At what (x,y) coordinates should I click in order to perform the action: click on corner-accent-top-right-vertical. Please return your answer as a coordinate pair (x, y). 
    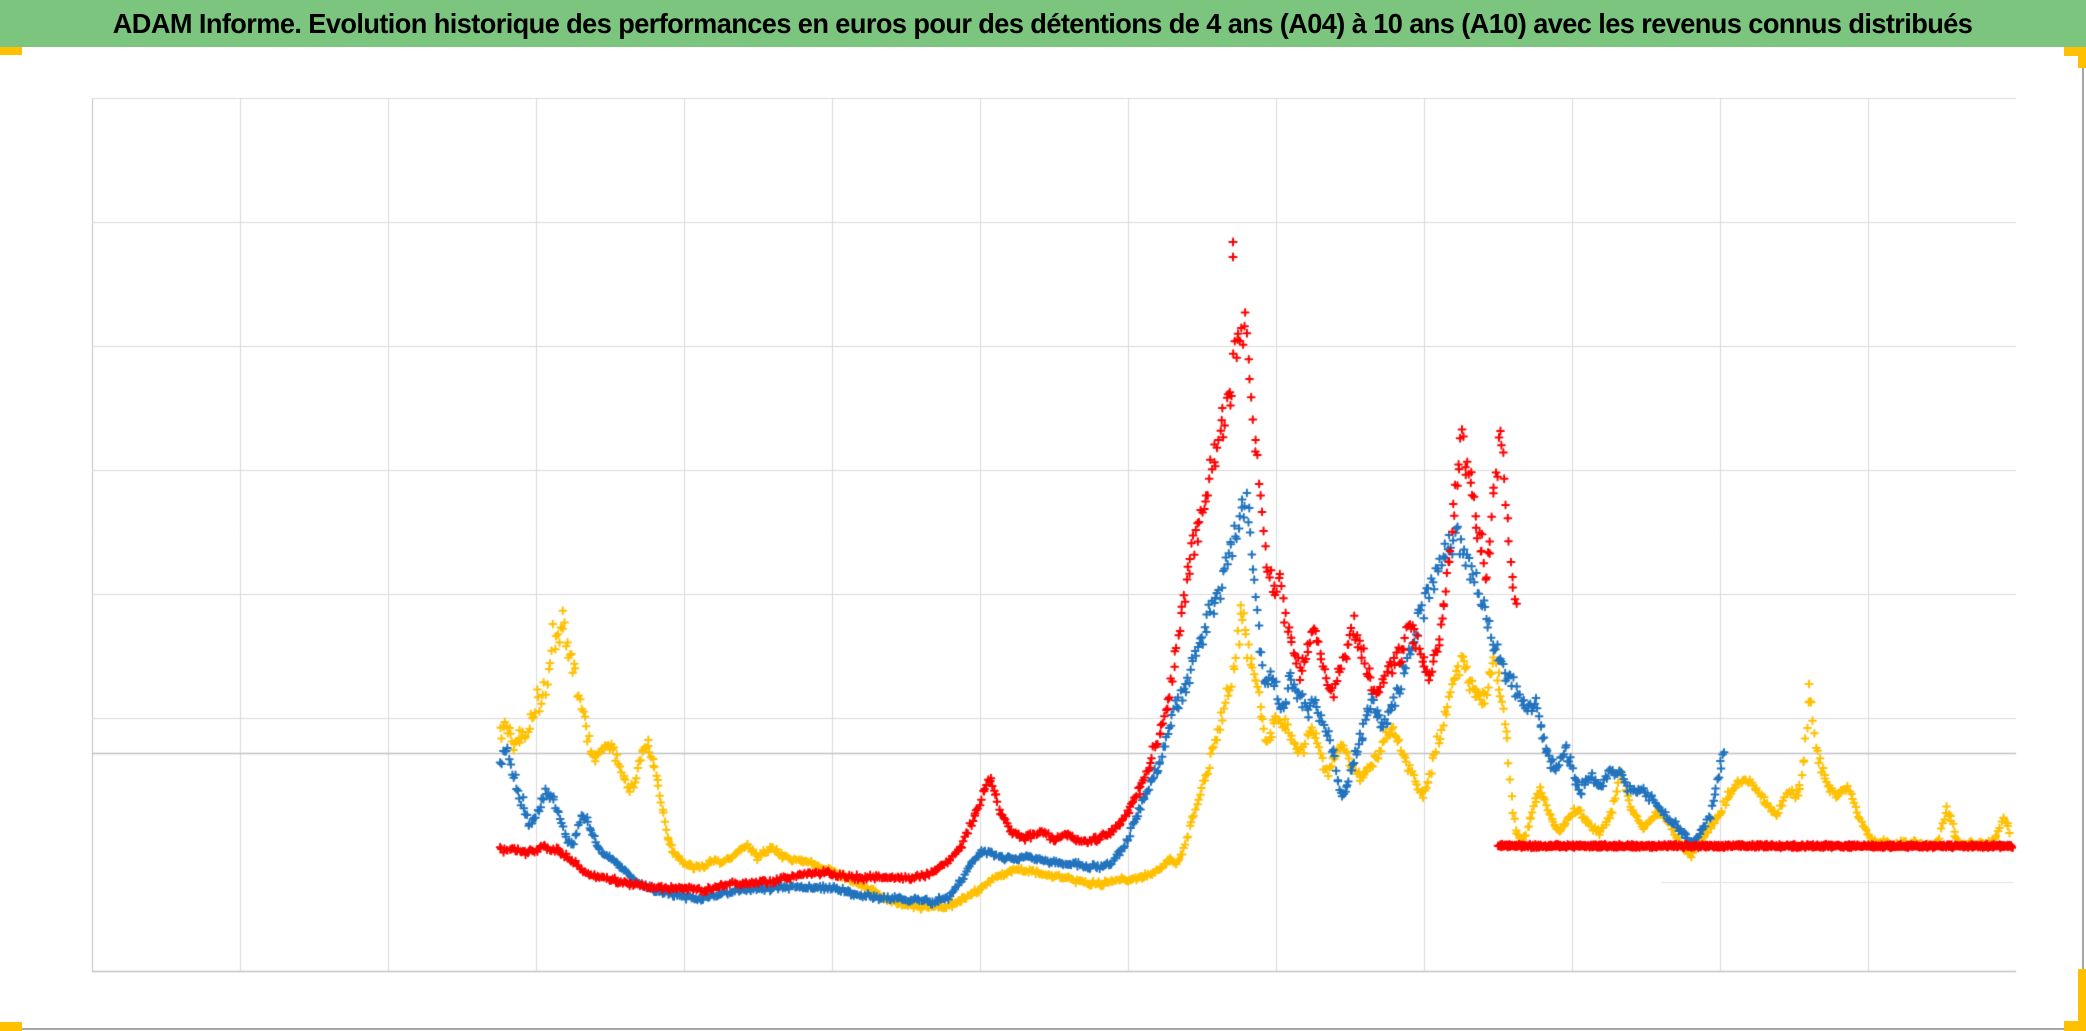
    Looking at the image, I should click on (2082, 57).